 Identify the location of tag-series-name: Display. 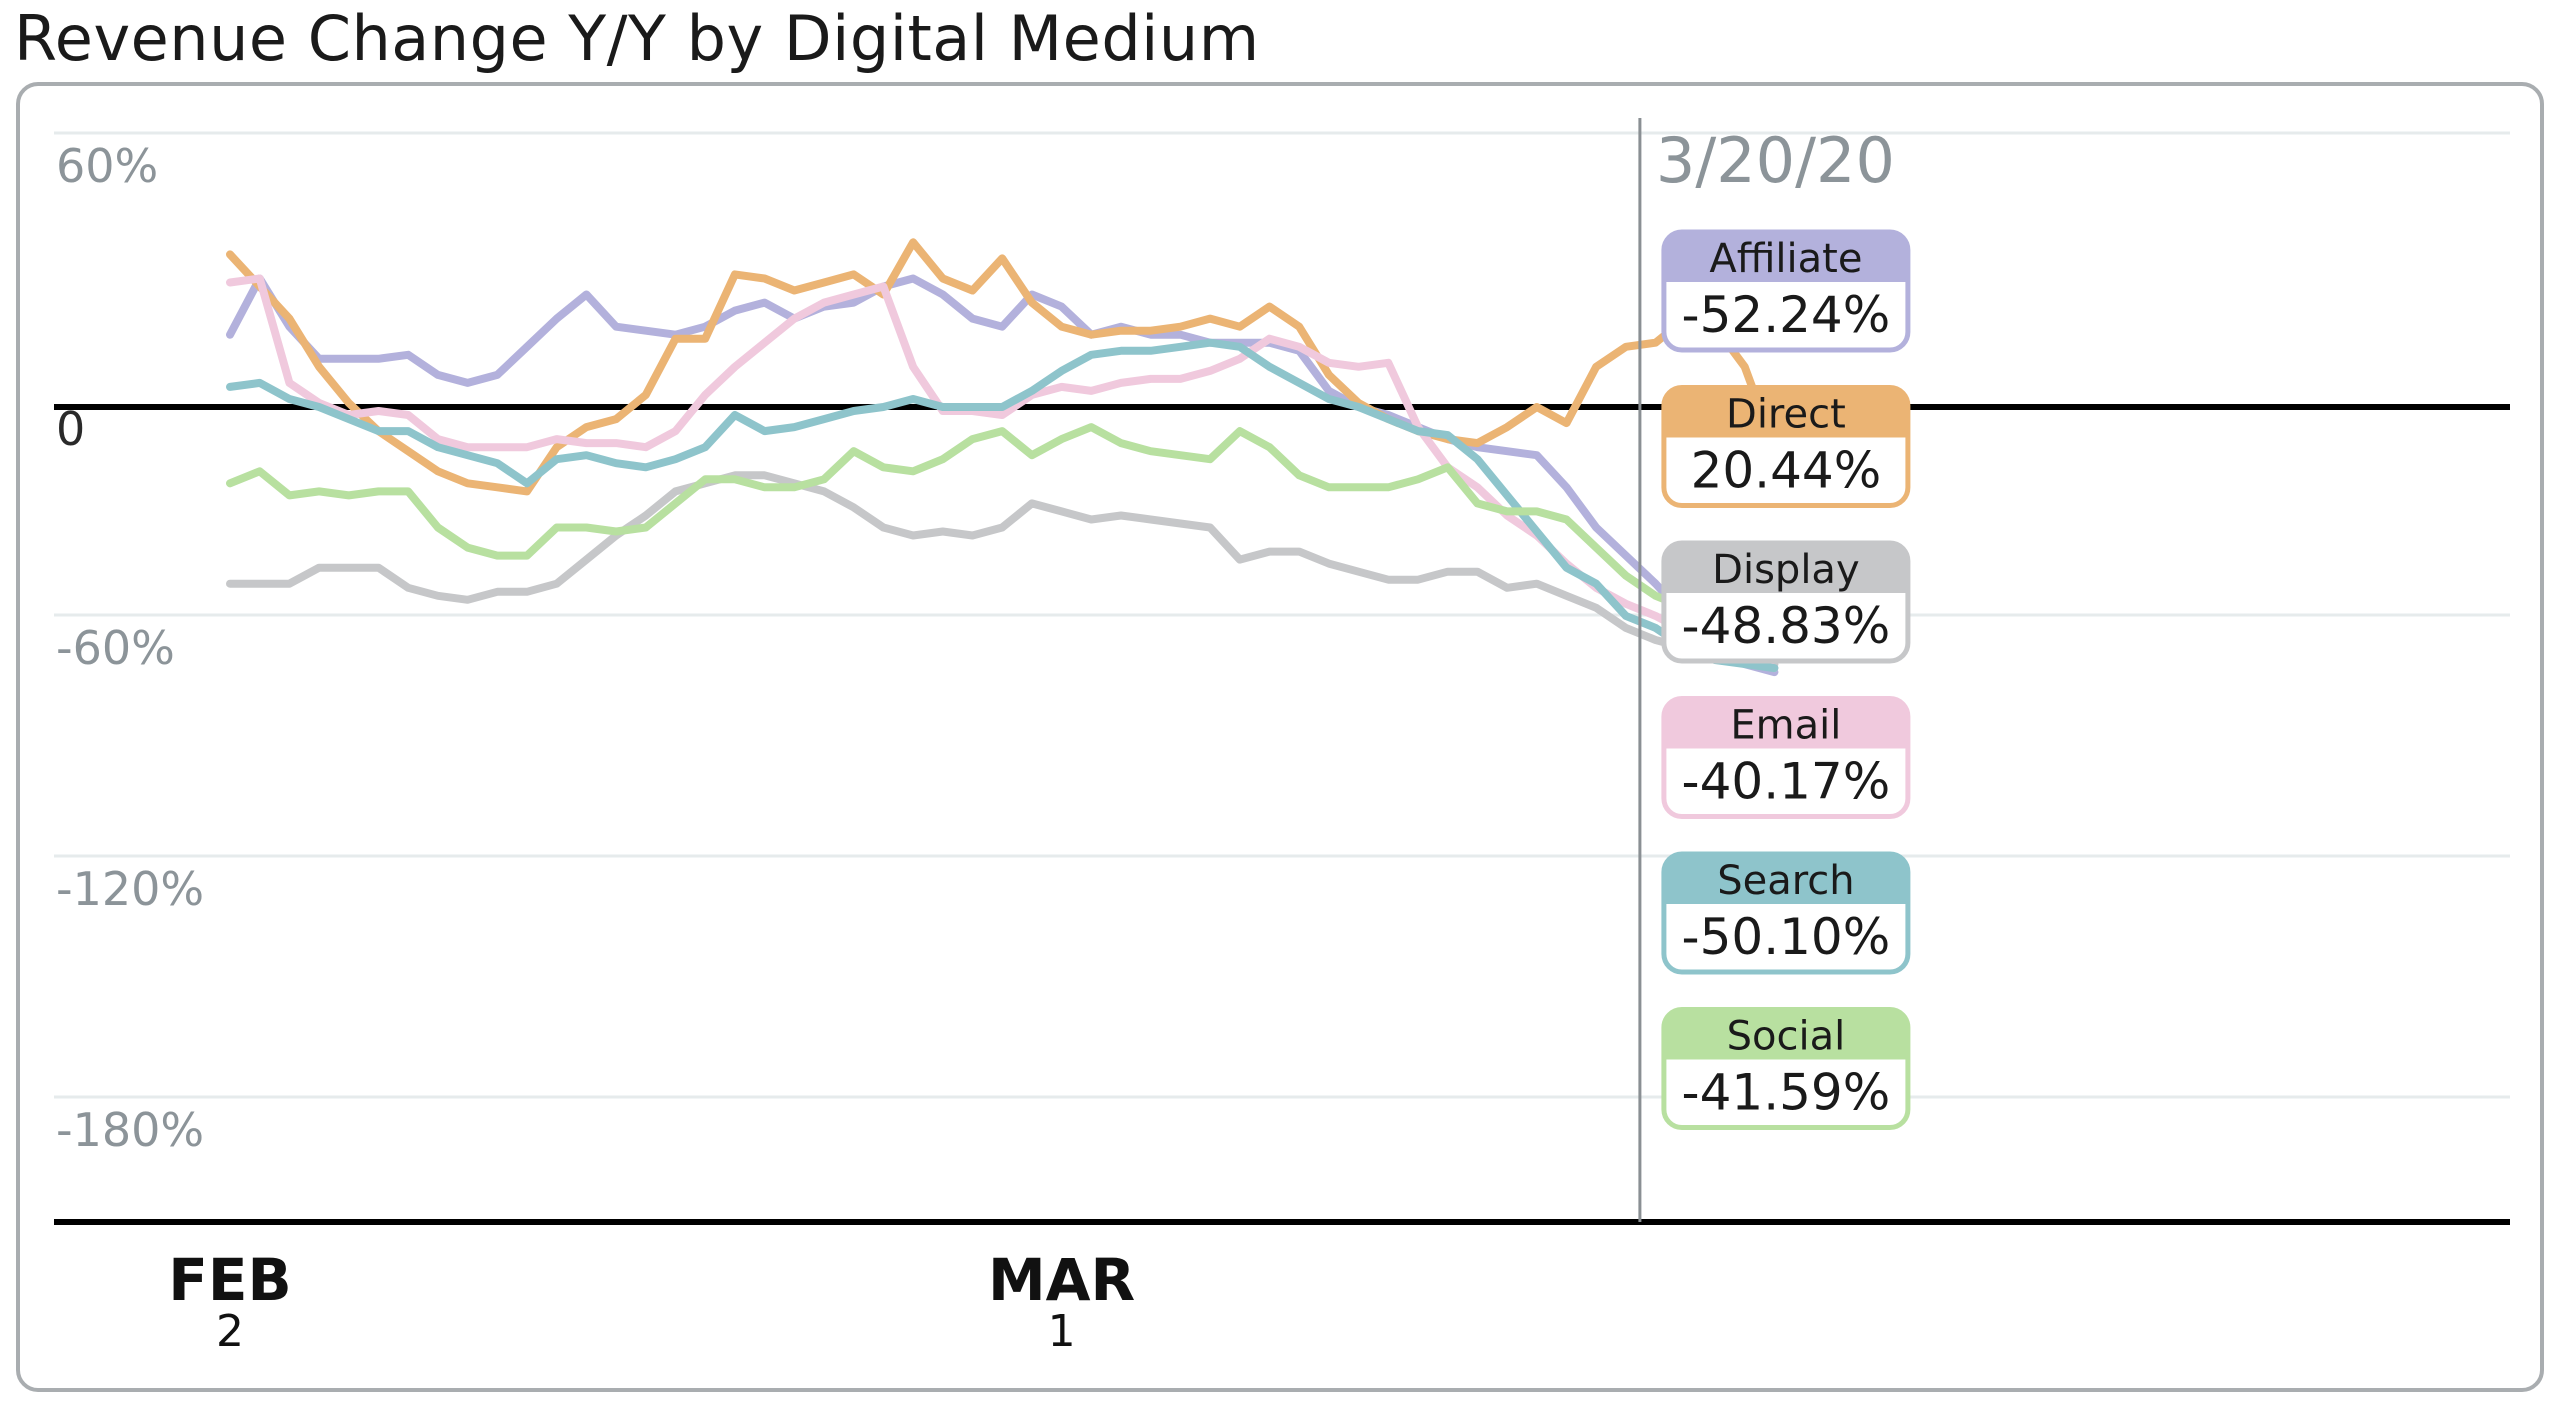
(1785, 570).